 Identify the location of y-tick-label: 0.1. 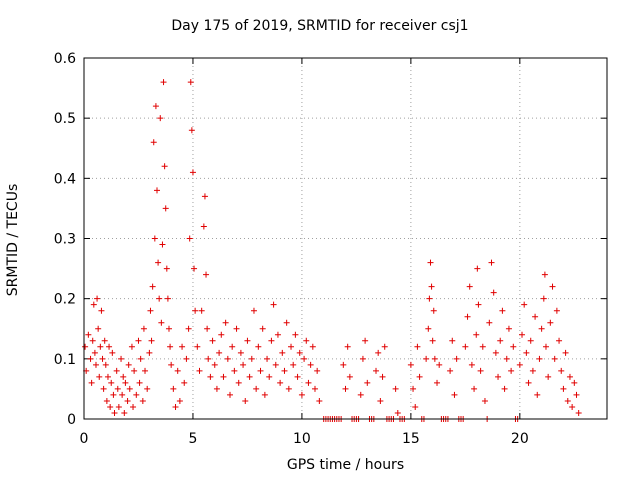
(65, 360).